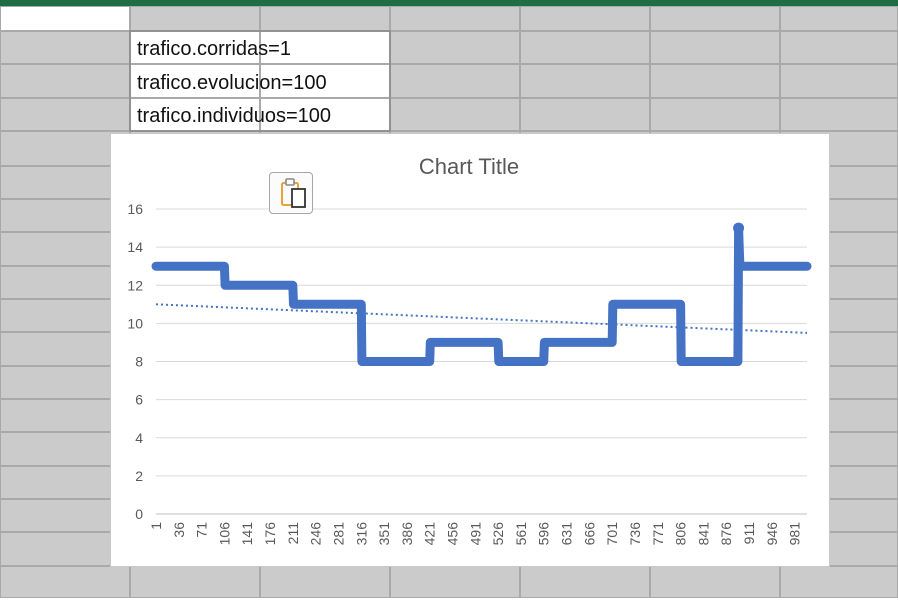  I want to click on x-tick-label: 71, so click(202, 530).